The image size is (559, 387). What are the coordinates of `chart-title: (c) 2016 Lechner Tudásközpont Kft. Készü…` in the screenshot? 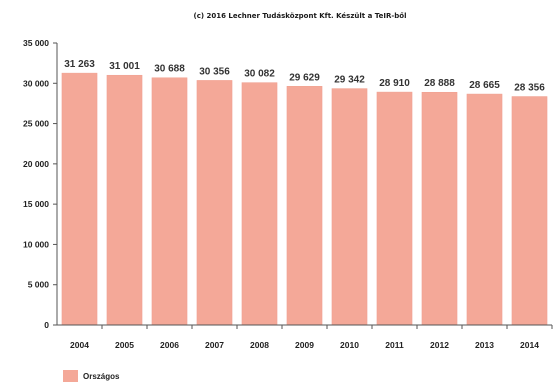 It's located at (300, 15).